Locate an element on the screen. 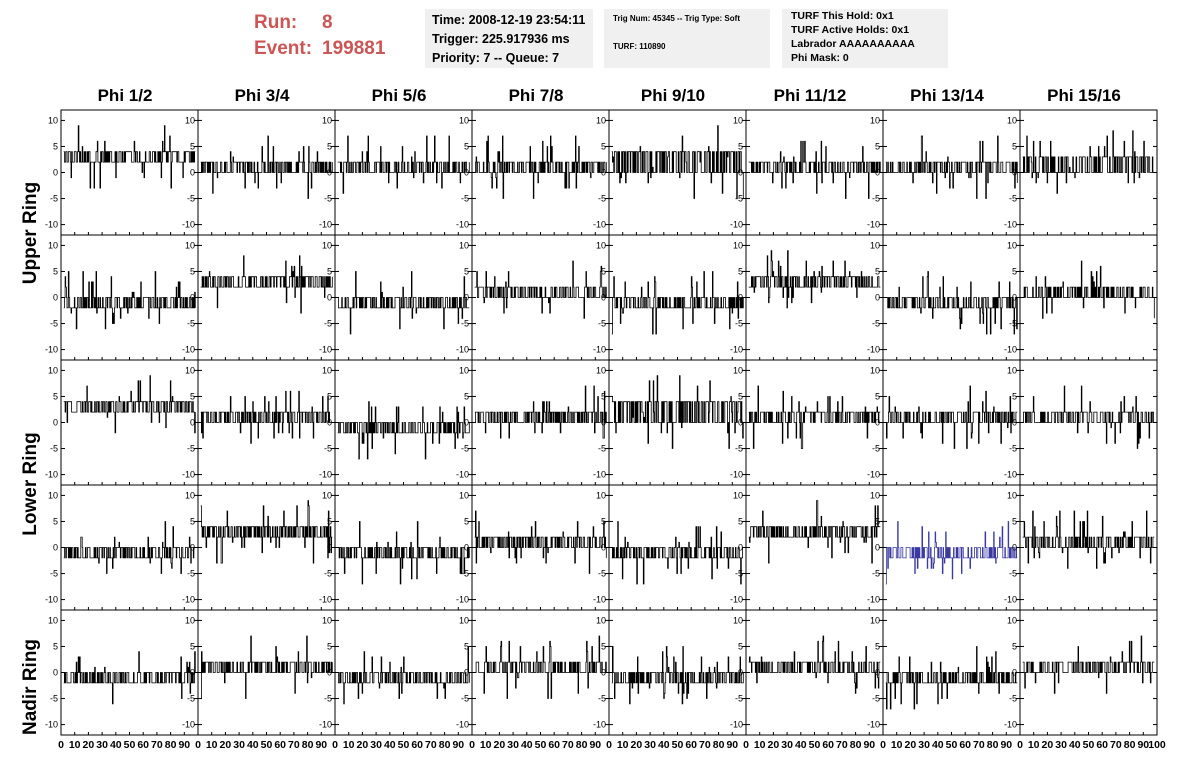 This screenshot has height=772, width=1196. x-tick-label: 90 is located at coordinates (184, 745).